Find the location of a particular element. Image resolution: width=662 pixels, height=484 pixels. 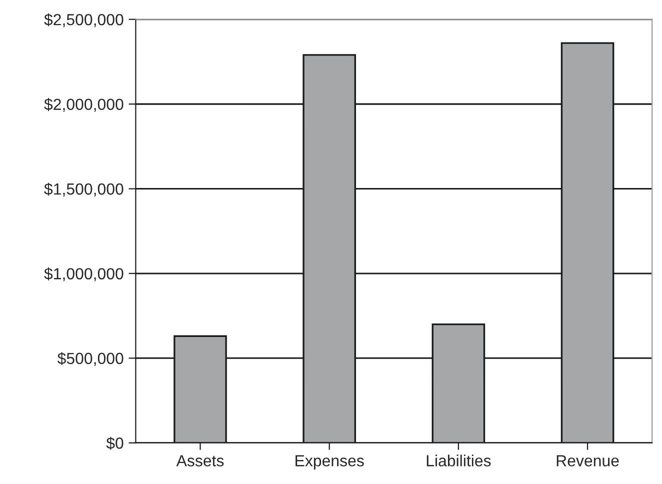

x-tick-label: Assets is located at coordinates (200, 460).